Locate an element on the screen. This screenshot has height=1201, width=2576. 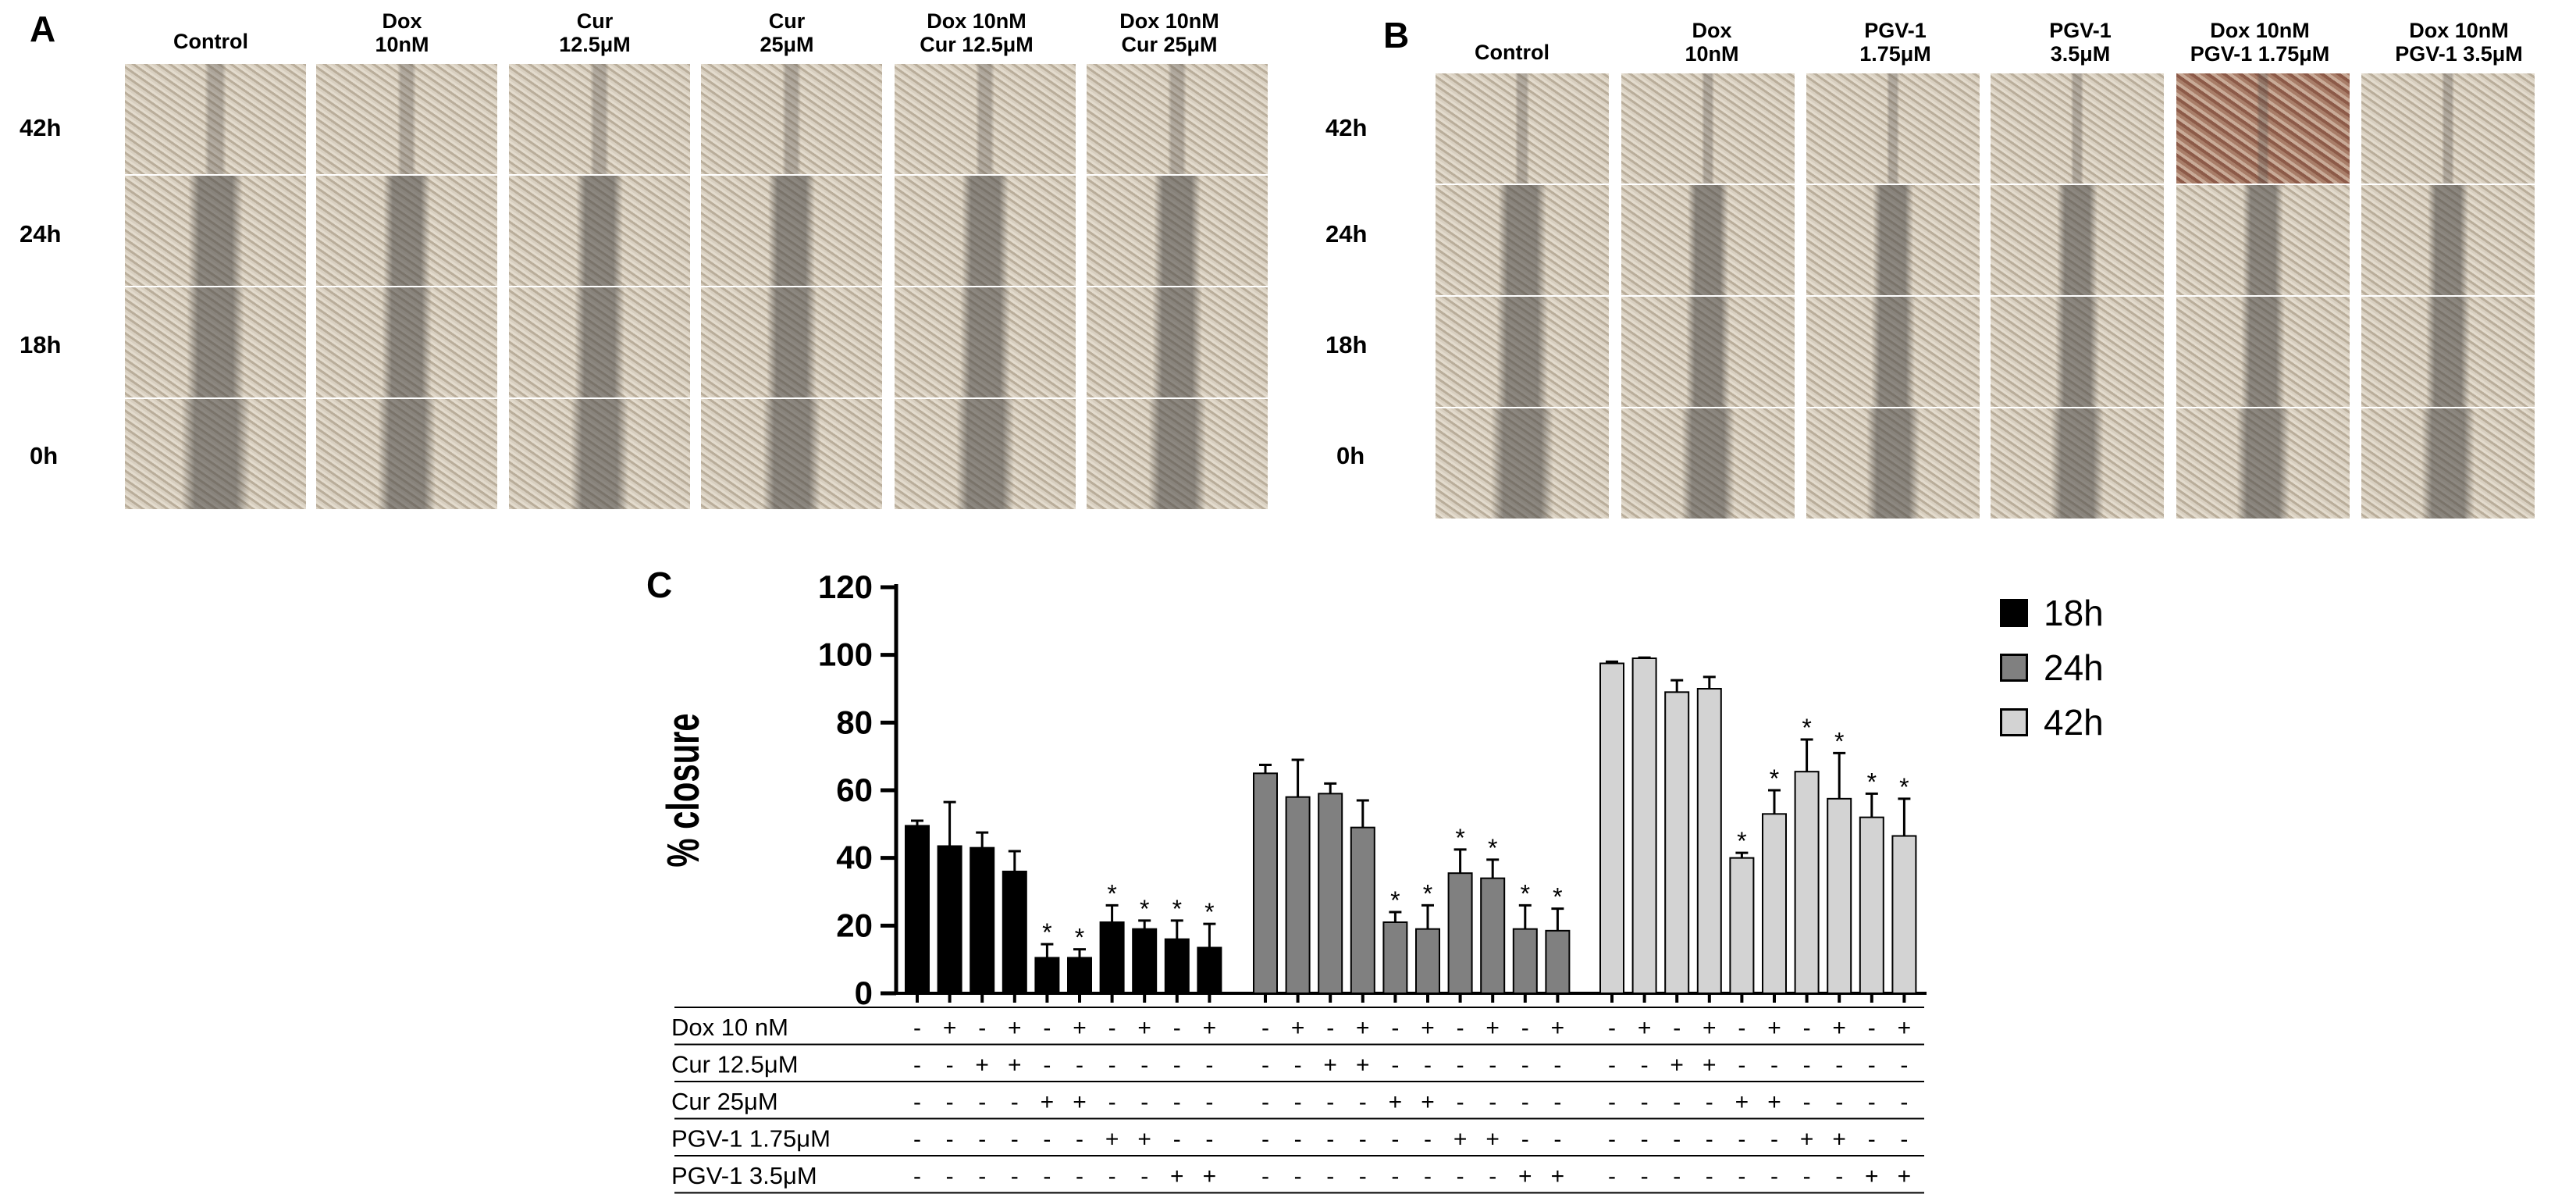
panel-a-row-label: 0h is located at coordinates (44, 455).